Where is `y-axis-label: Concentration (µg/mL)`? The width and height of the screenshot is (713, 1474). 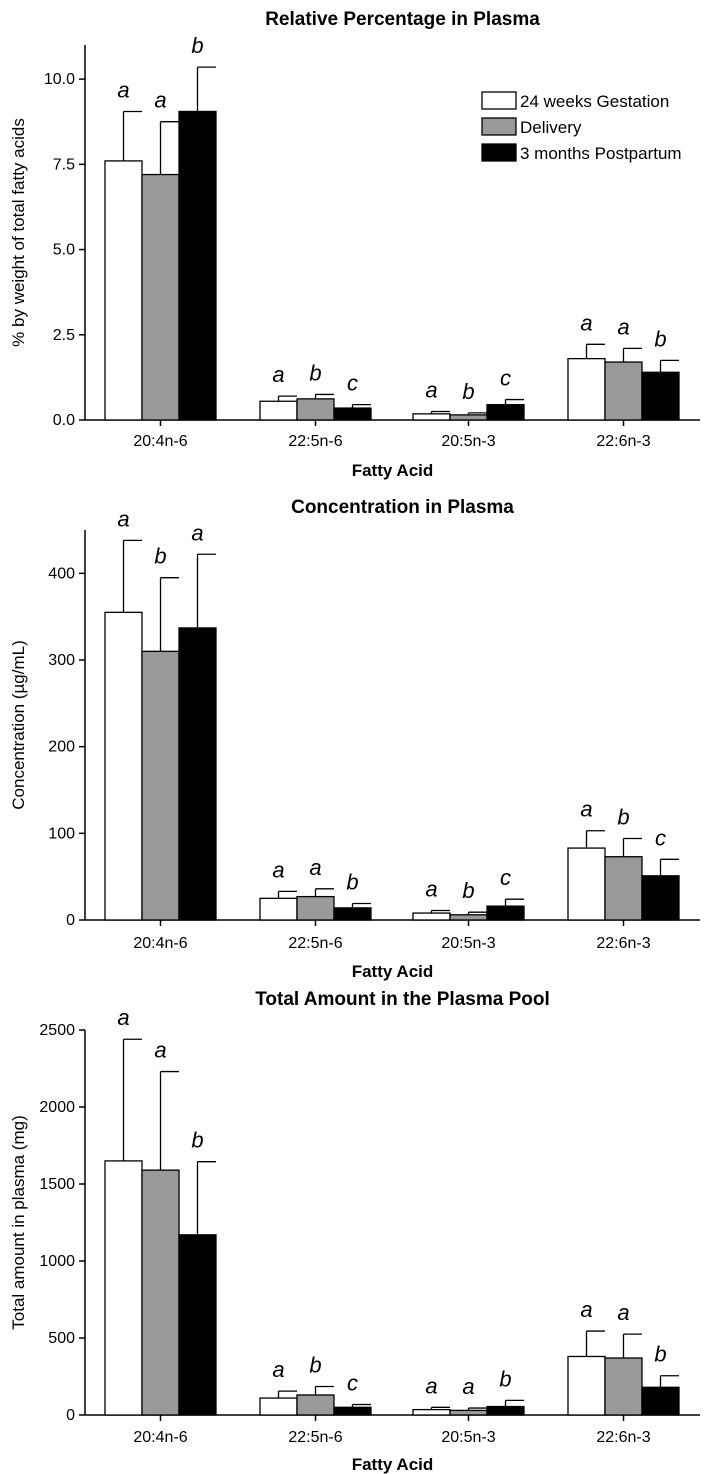 y-axis-label: Concentration (µg/mL) is located at coordinates (18, 724).